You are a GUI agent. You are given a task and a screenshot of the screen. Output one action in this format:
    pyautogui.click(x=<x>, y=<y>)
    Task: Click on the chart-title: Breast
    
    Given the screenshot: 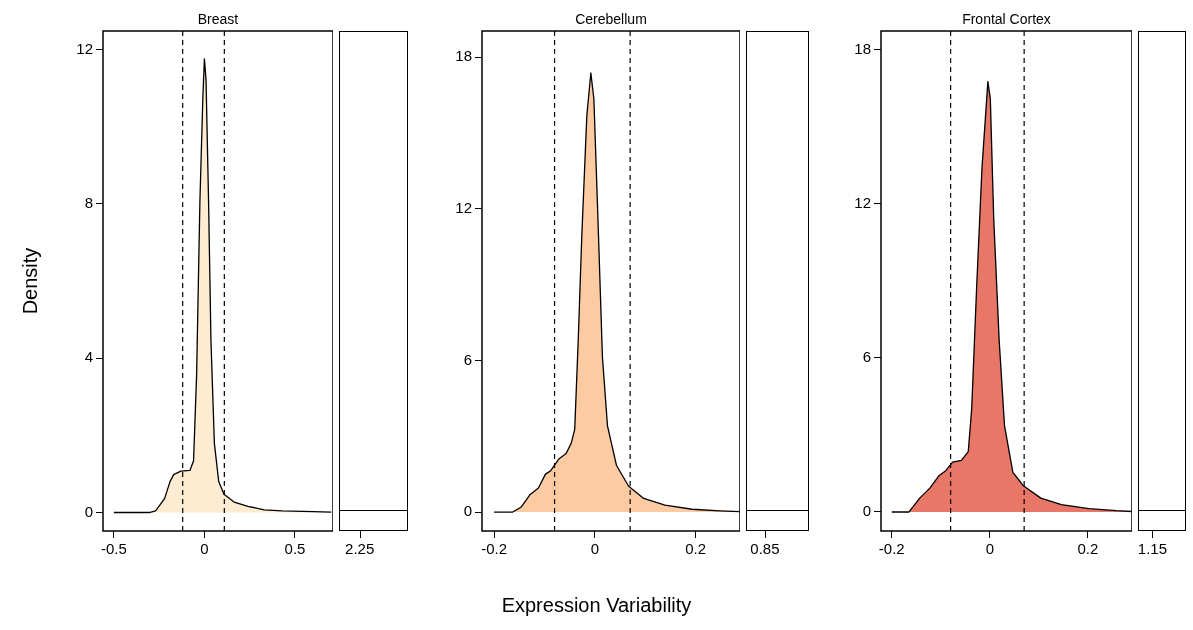 What is the action you would take?
    pyautogui.click(x=218, y=18)
    